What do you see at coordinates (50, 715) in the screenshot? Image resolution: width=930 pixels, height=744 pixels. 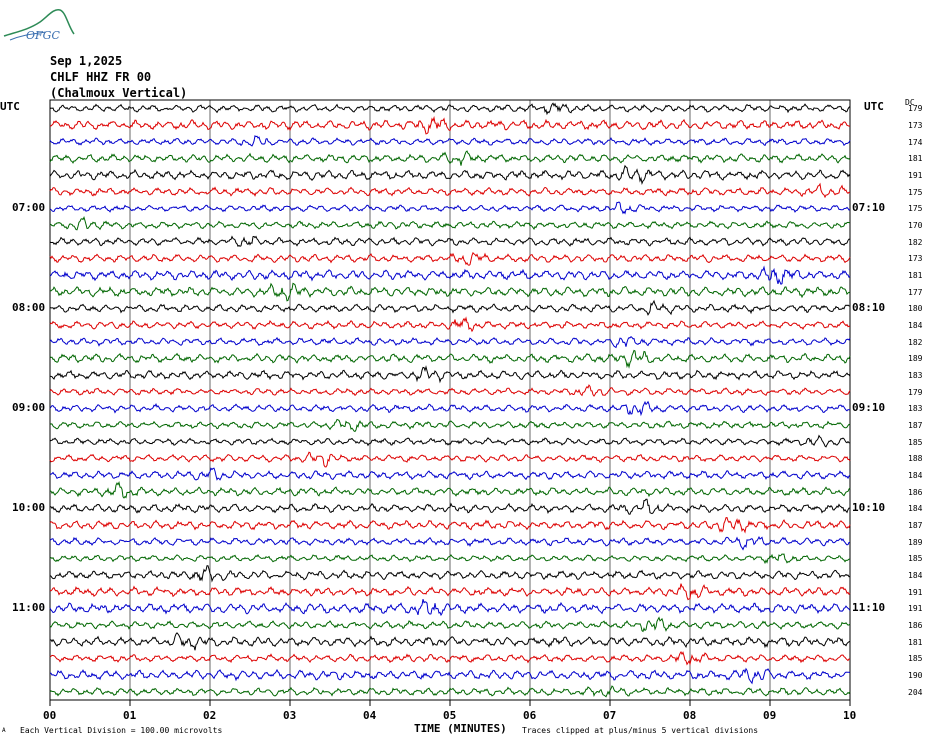 I see `x-tick-label: 00` at bounding box center [50, 715].